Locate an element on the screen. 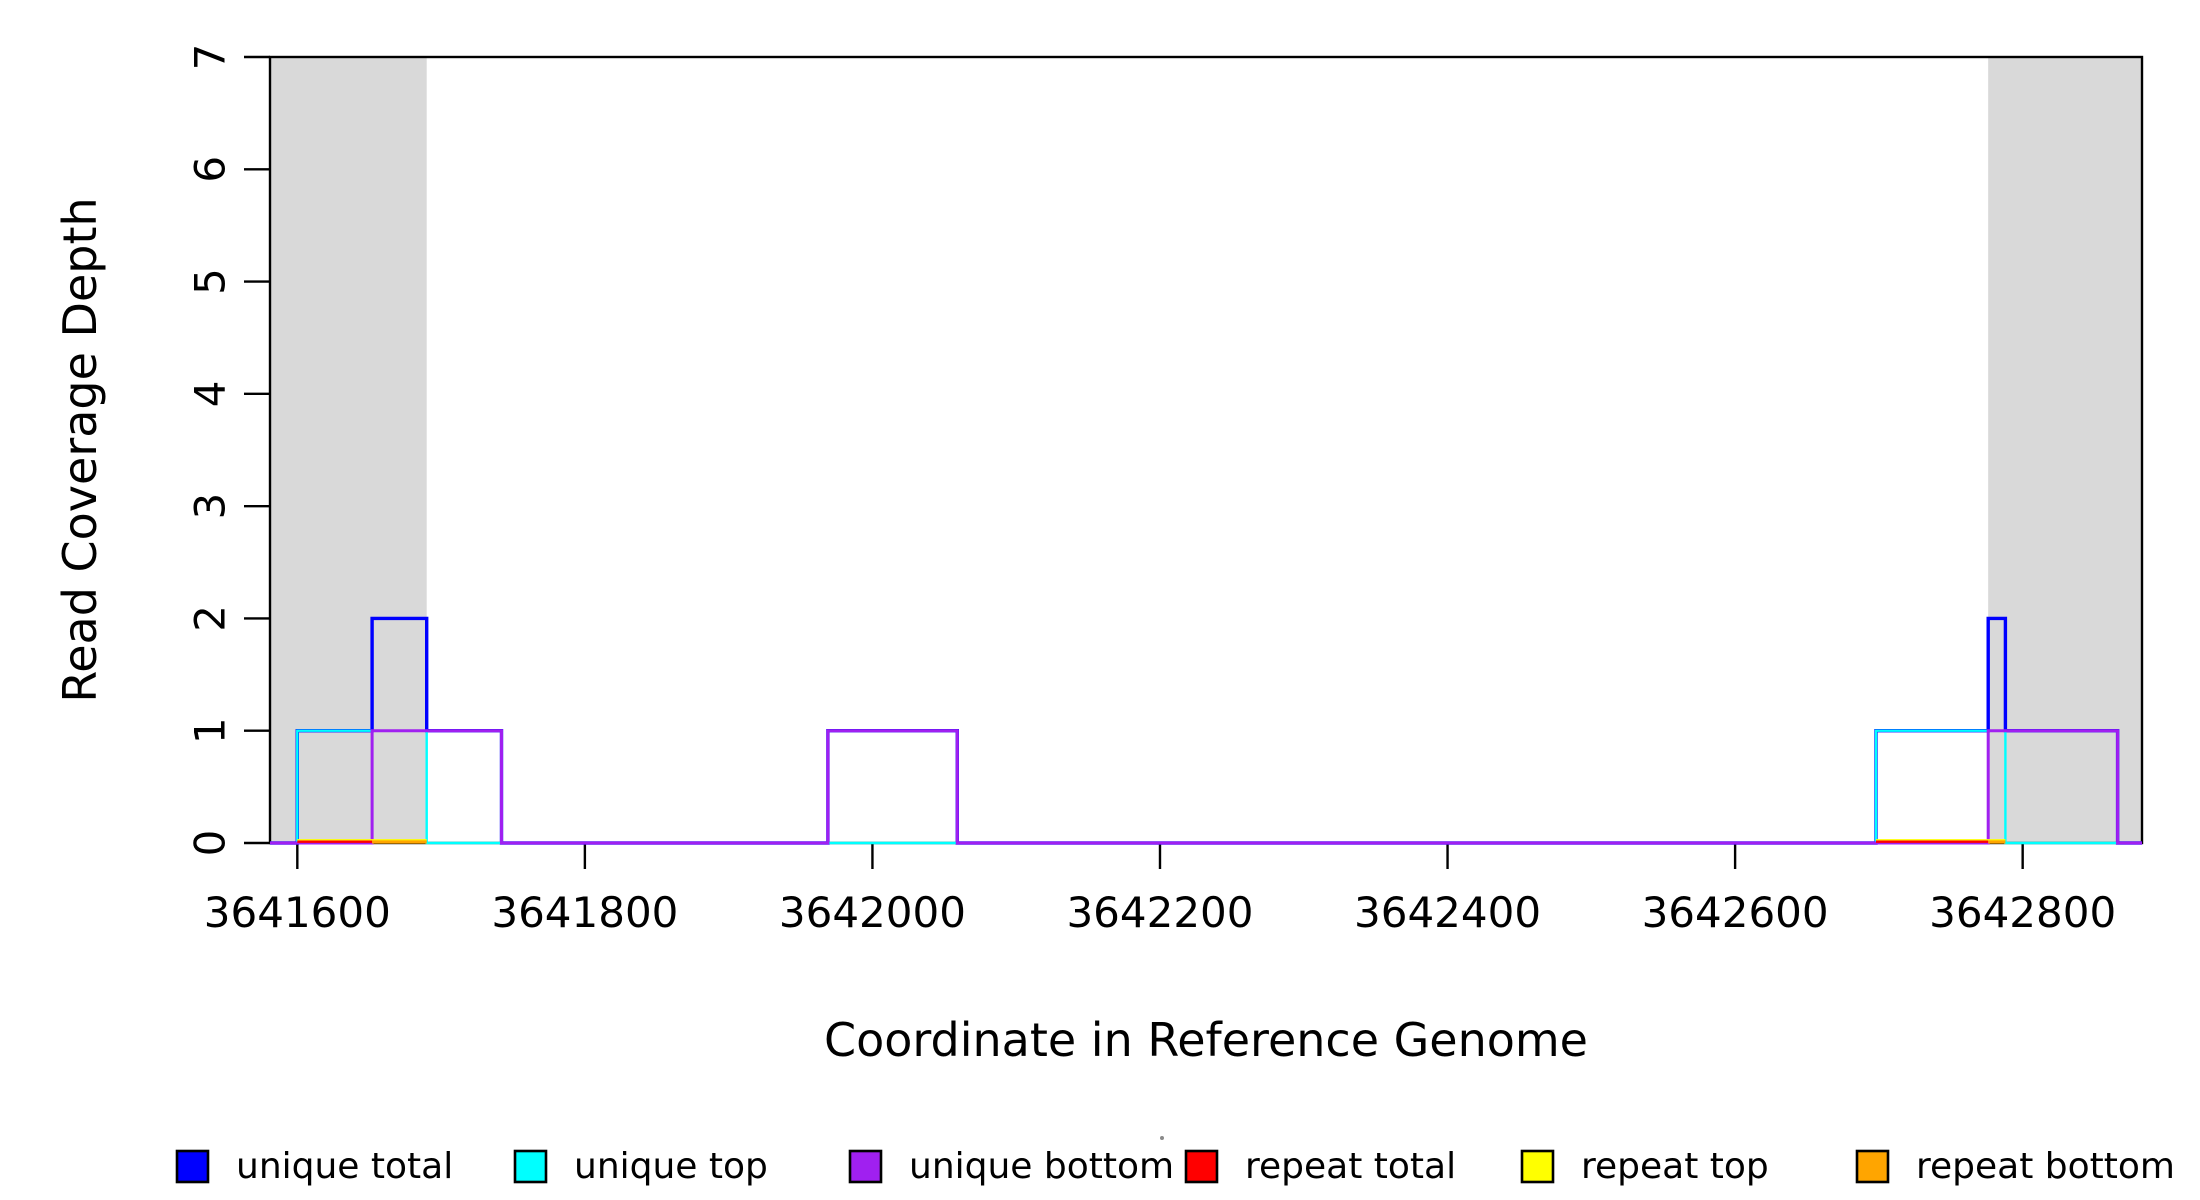  legend-swatch-unique-bottom is located at coordinates (865, 1166).